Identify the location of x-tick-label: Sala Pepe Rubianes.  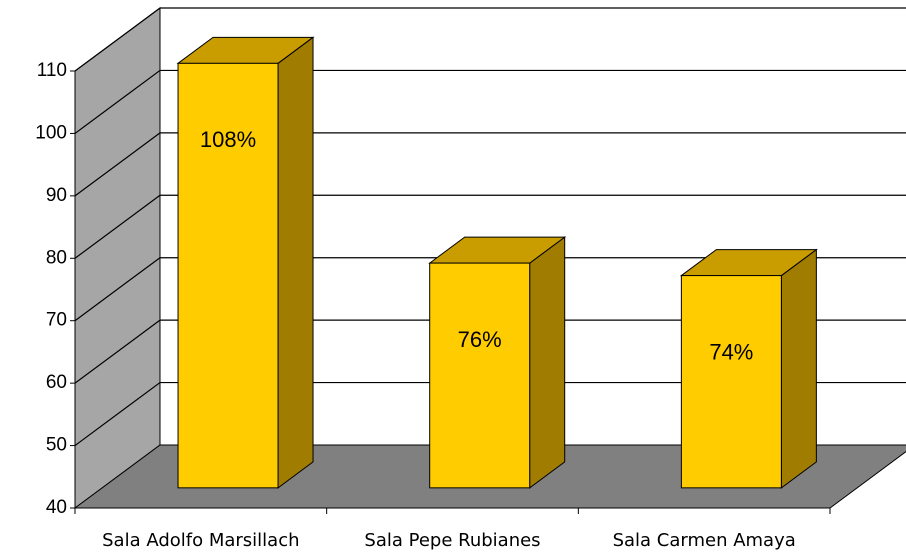
(452, 540).